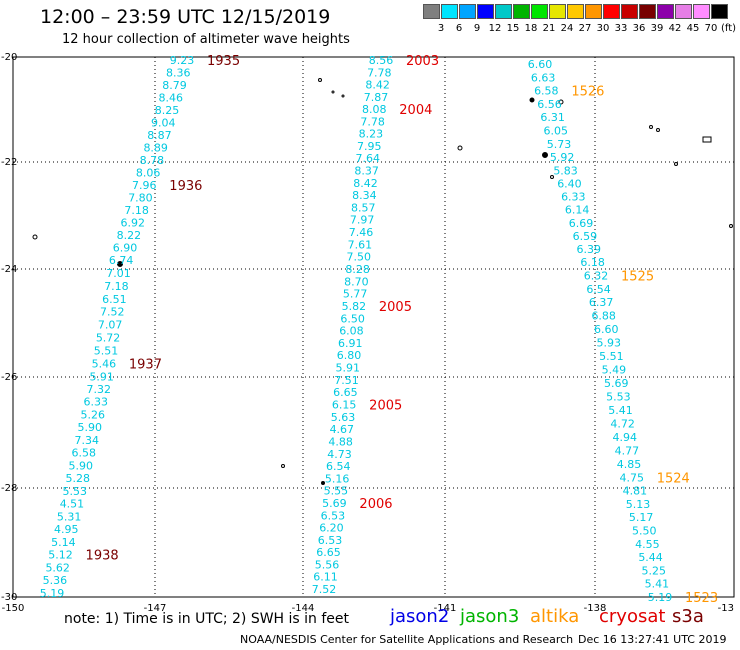 Image resolution: width=740 pixels, height=650 pixels. I want to click on wave-height-label: 5.49, so click(614, 369).